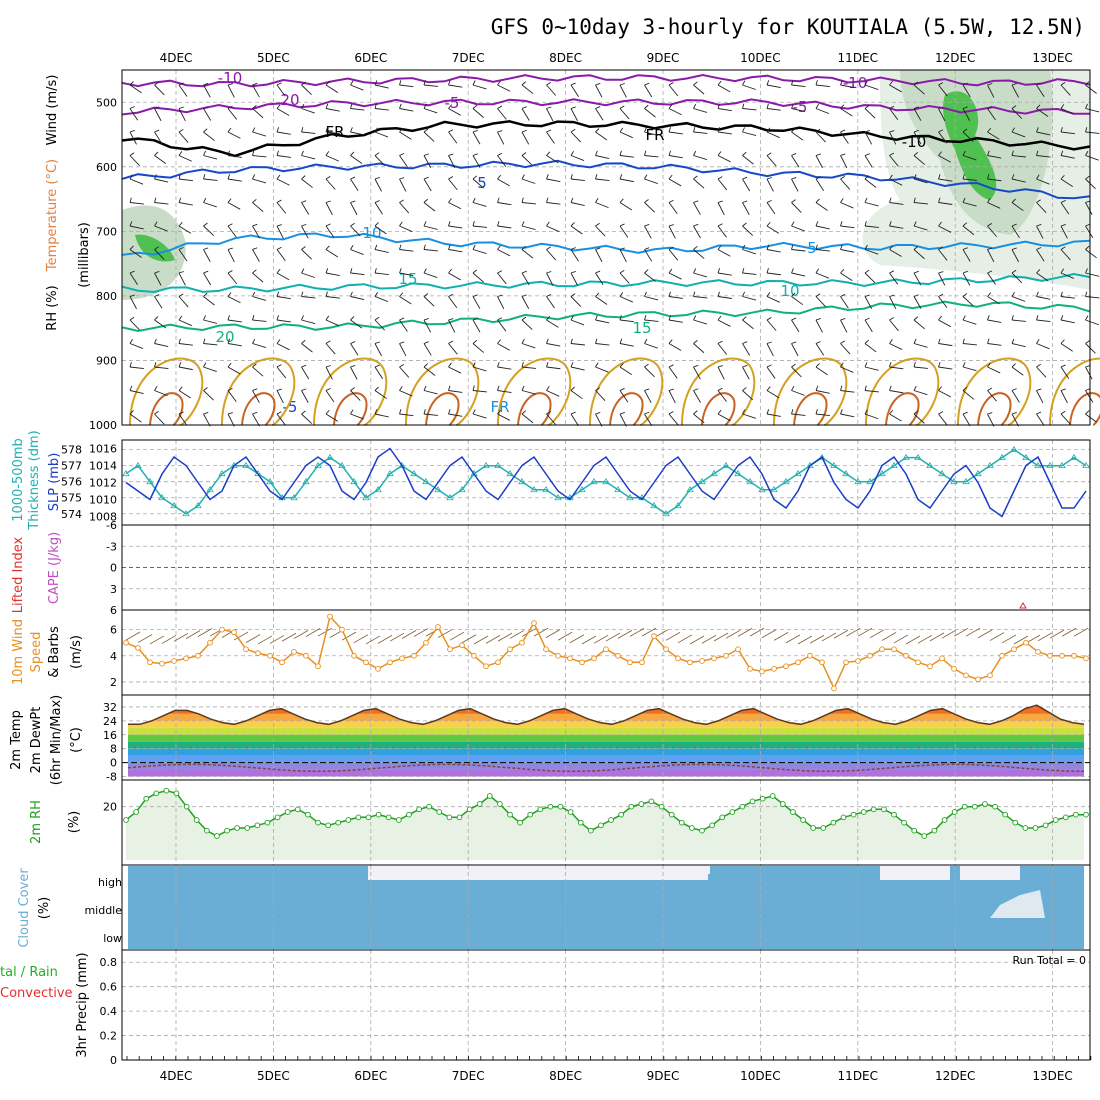 This screenshot has height=1100, width=1100. What do you see at coordinates (113, 630) in the screenshot?
I see `wind10-tick: 6` at bounding box center [113, 630].